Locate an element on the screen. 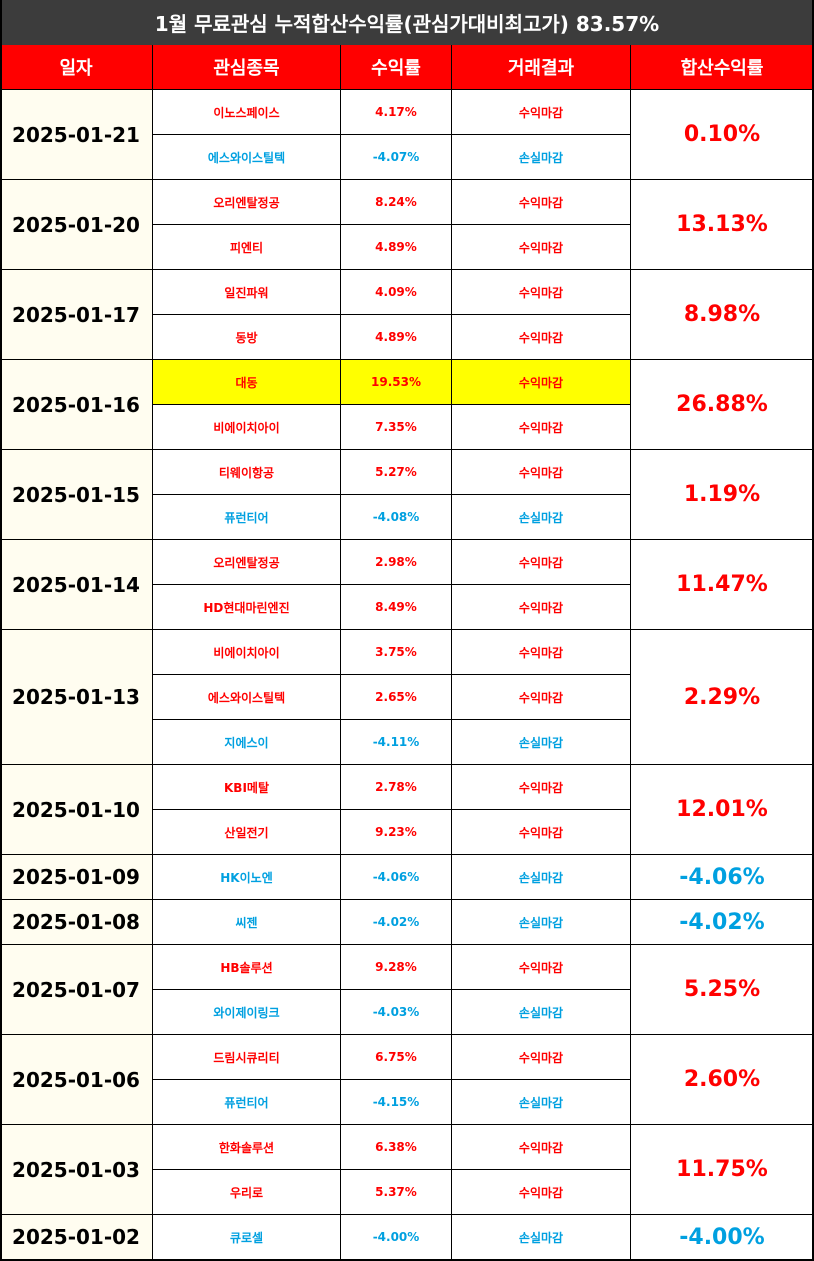 Image resolution: width=814 pixels, height=1261 pixels. date-cell: 2025-01-21 is located at coordinates (76, 135).